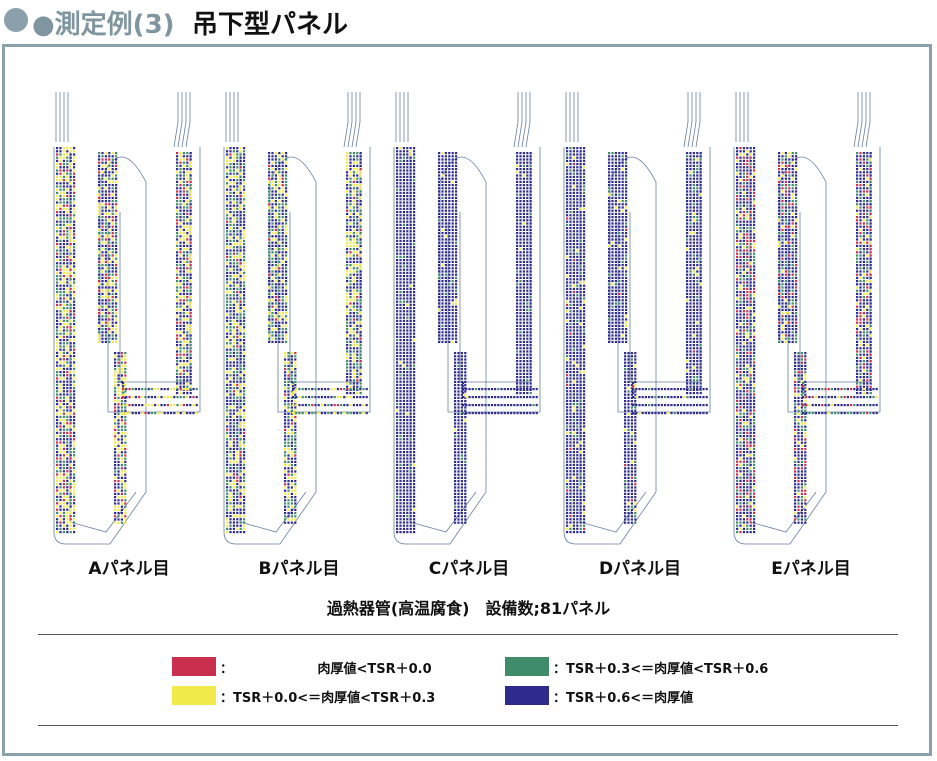  I want to click on panel-label-a: Aパネル目, so click(129, 569).